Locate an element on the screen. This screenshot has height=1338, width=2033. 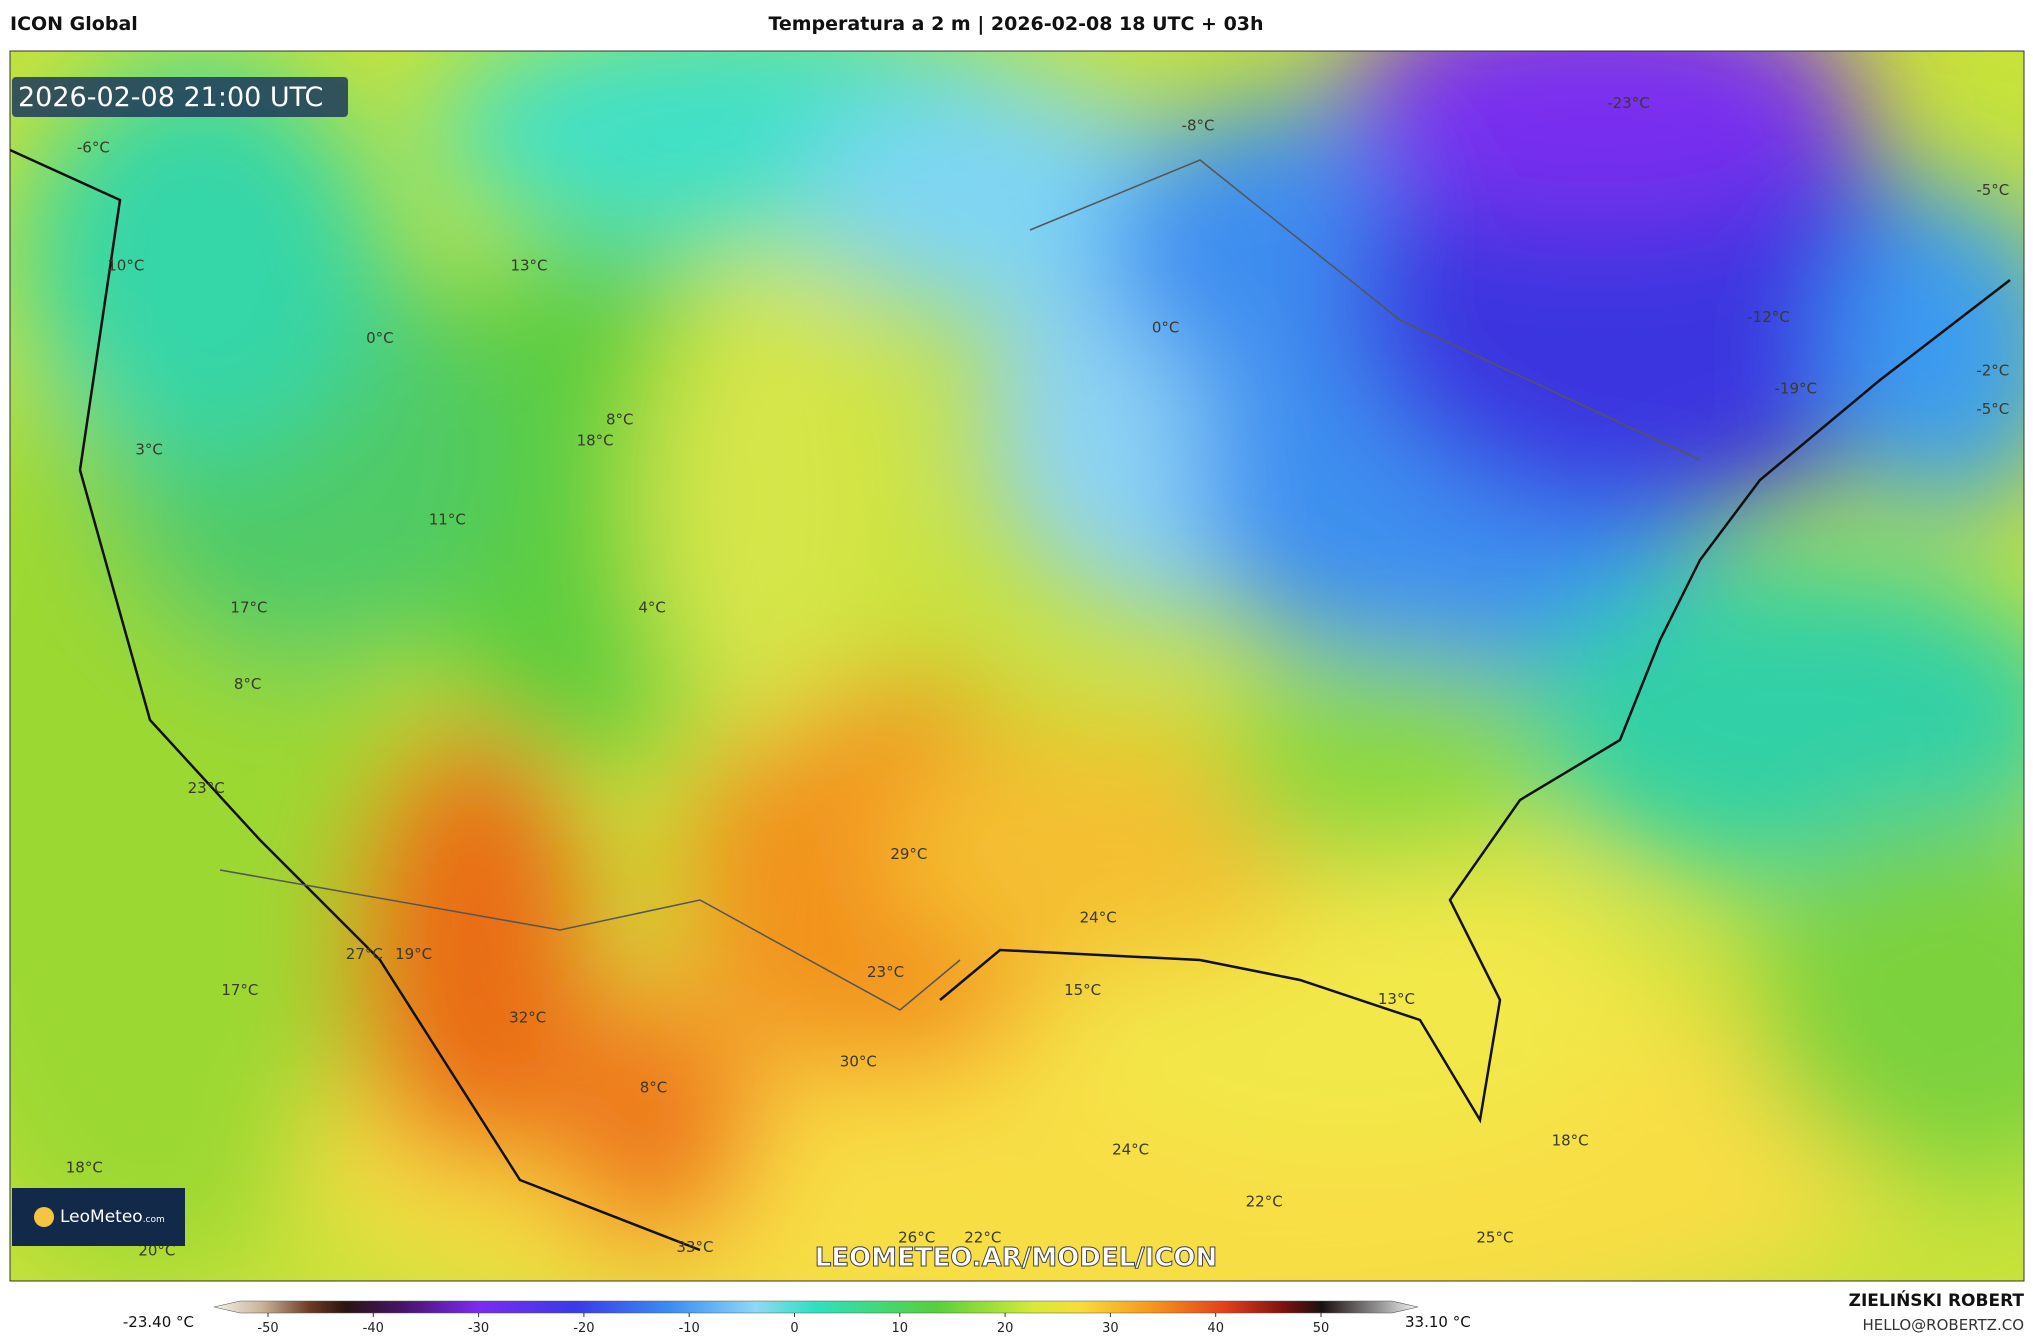
temperature-label: 29°C is located at coordinates (908, 854).